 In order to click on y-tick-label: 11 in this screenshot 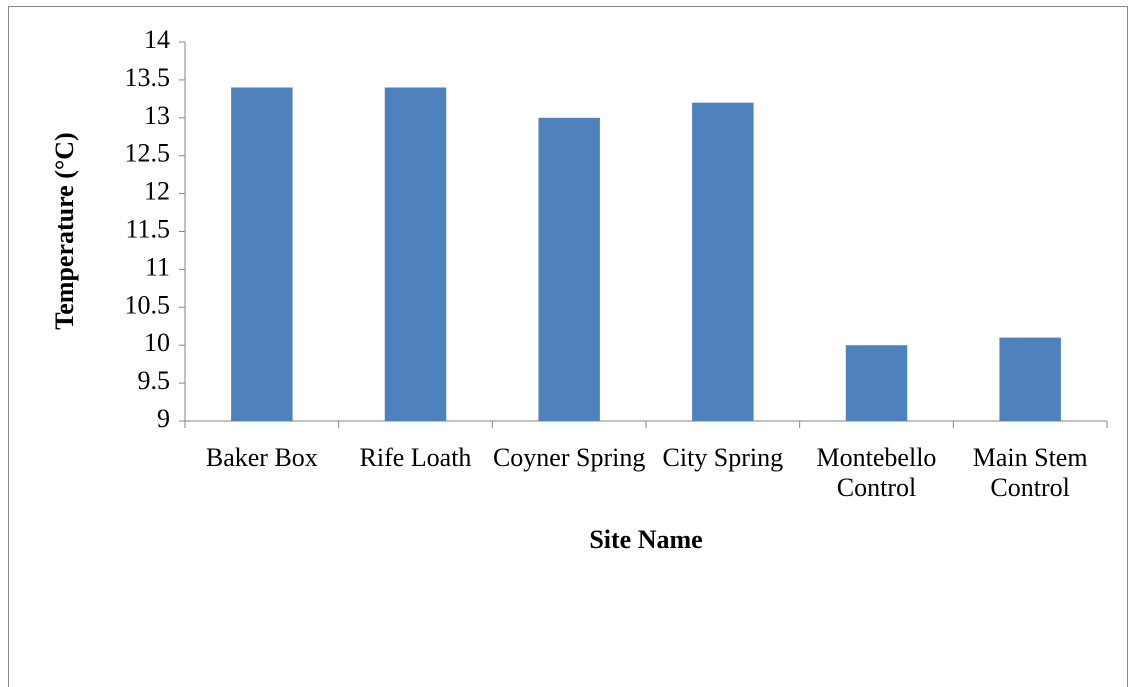, I will do `click(157, 266)`.